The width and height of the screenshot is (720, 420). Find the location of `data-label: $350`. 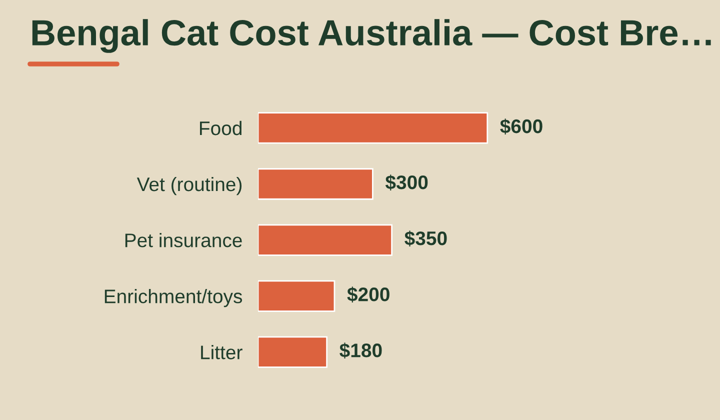

data-label: $350 is located at coordinates (425, 238).